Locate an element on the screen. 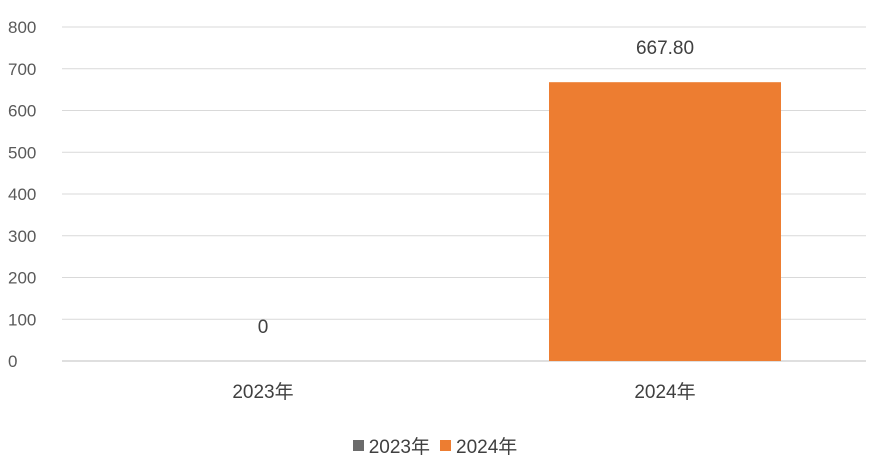 The width and height of the screenshot is (870, 459). y-tick-label-200: 200 is located at coordinates (22, 278).